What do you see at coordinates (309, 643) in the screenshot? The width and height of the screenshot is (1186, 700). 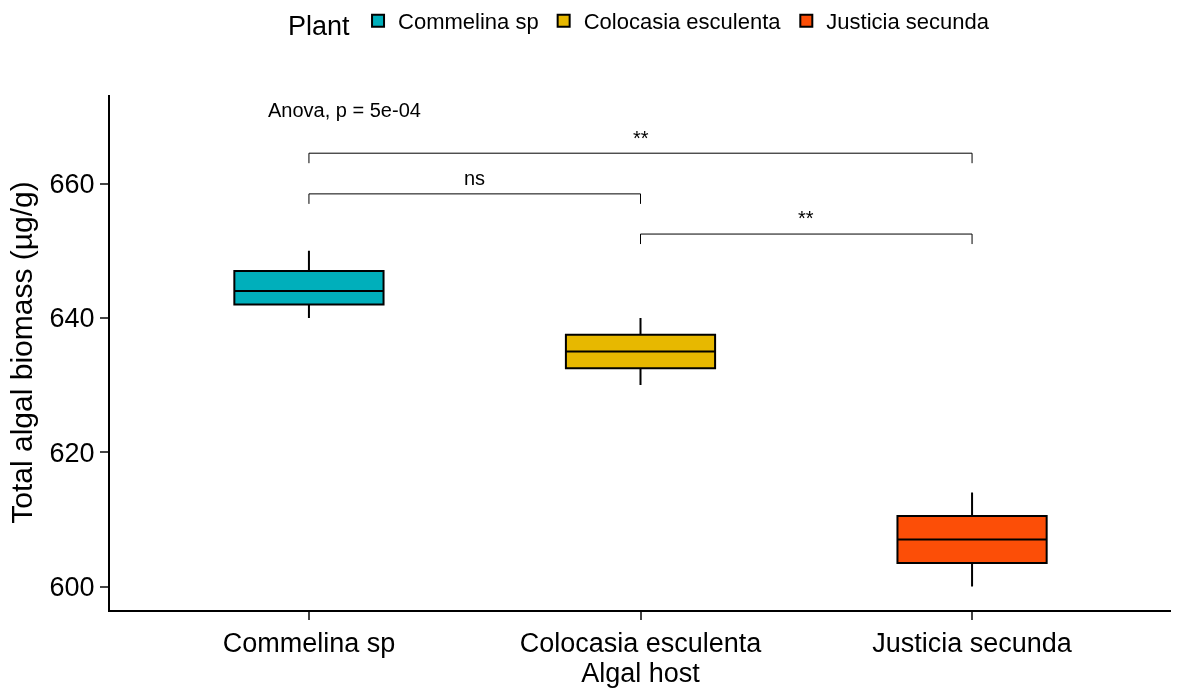 I see `x-tick-label: Commelina sp` at bounding box center [309, 643].